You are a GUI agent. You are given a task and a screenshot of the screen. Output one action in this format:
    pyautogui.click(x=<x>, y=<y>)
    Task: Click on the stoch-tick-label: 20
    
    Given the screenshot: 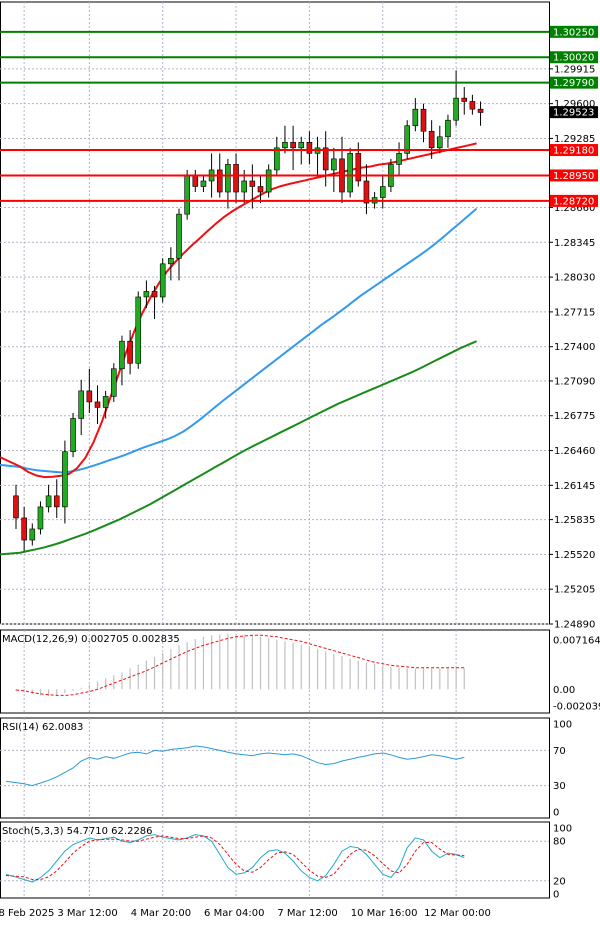 What is the action you would take?
    pyautogui.click(x=559, y=881)
    